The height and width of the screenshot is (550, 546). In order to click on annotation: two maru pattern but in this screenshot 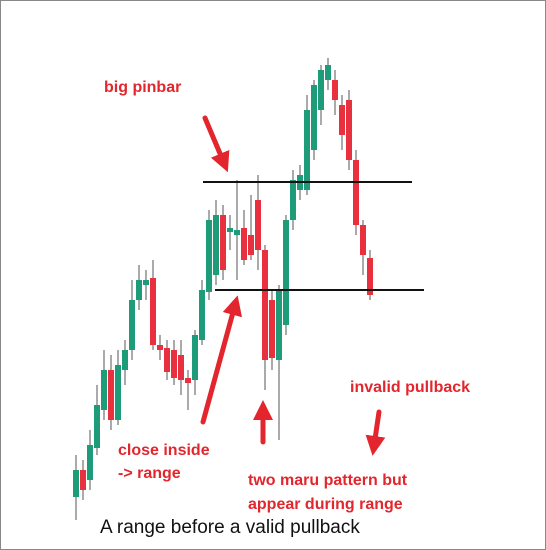, I will do `click(328, 480)`.